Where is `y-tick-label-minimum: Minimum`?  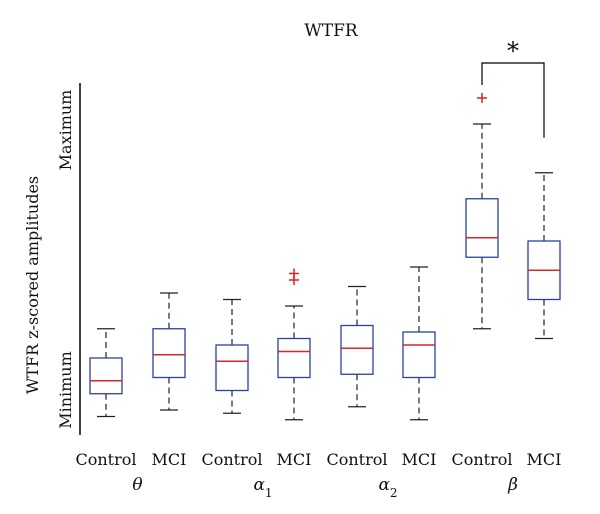 y-tick-label-minimum: Minimum is located at coordinates (65, 390).